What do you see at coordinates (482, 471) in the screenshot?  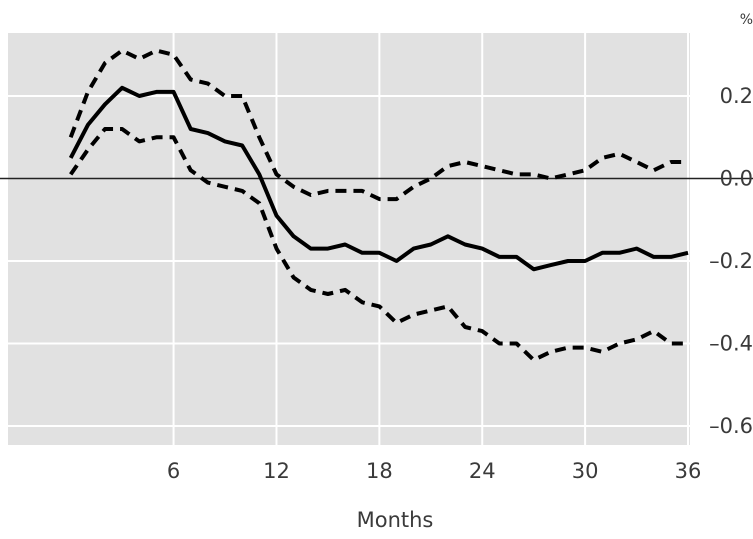 I see `x-tick-label: 24` at bounding box center [482, 471].